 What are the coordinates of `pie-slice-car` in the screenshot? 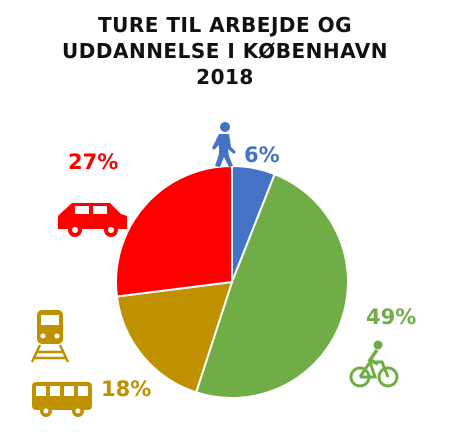 It's located at (174, 231).